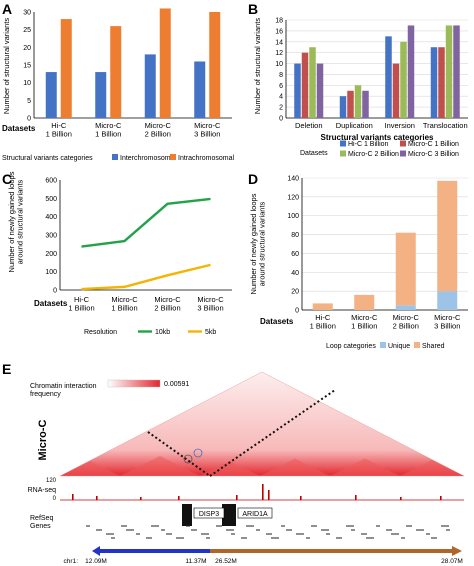 The width and height of the screenshot is (474, 566). Describe the element at coordinates (41, 522) in the screenshot. I see `refseq-label: RefSeq Genes` at that location.